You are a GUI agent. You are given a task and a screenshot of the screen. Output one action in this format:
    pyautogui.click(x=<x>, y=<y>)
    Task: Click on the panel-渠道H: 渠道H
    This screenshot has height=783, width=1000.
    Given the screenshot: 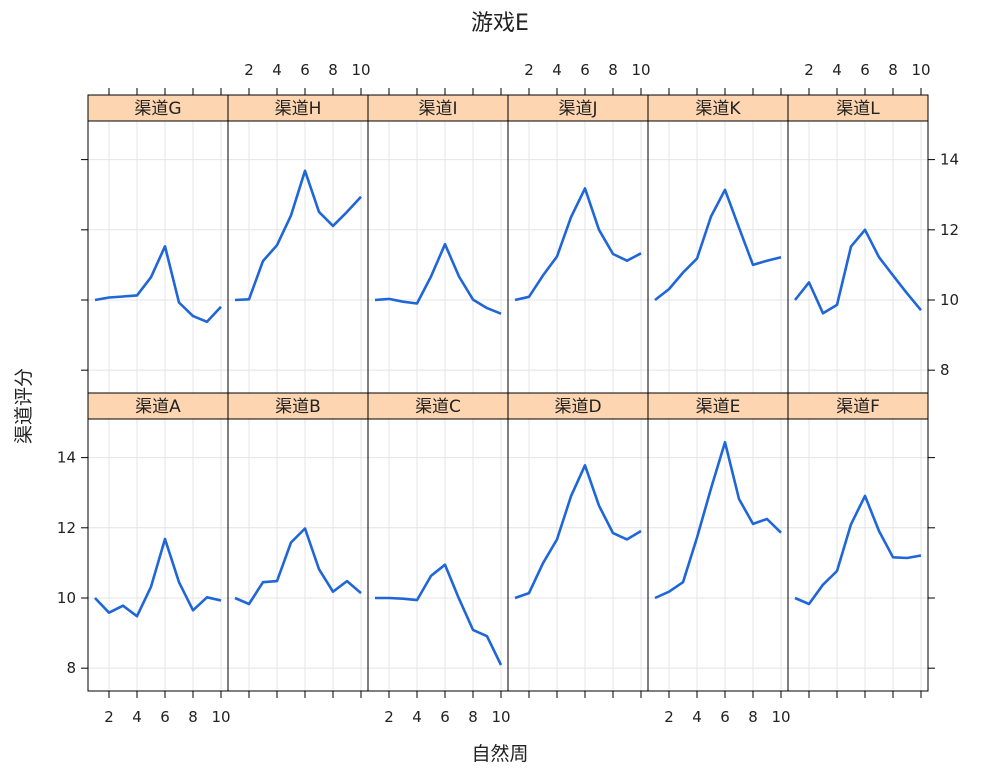 What is the action you would take?
    pyautogui.click(x=298, y=244)
    